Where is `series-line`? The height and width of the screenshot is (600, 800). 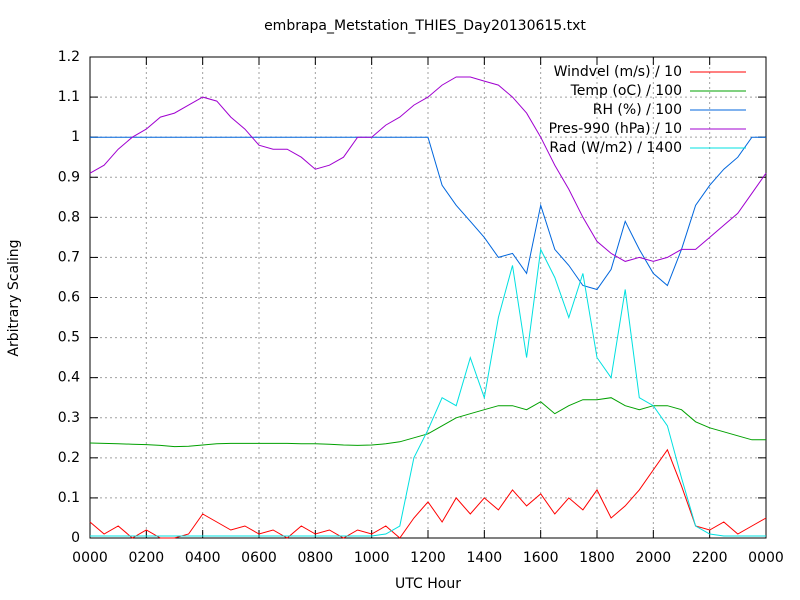
series-line is located at coordinates (428, 493).